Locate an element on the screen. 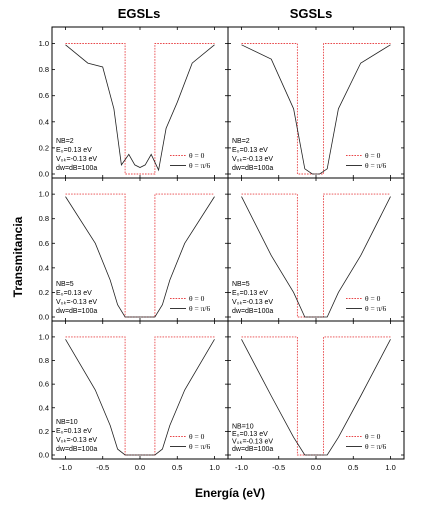  y-axis-title: Transmitancia is located at coordinates (18, 256).